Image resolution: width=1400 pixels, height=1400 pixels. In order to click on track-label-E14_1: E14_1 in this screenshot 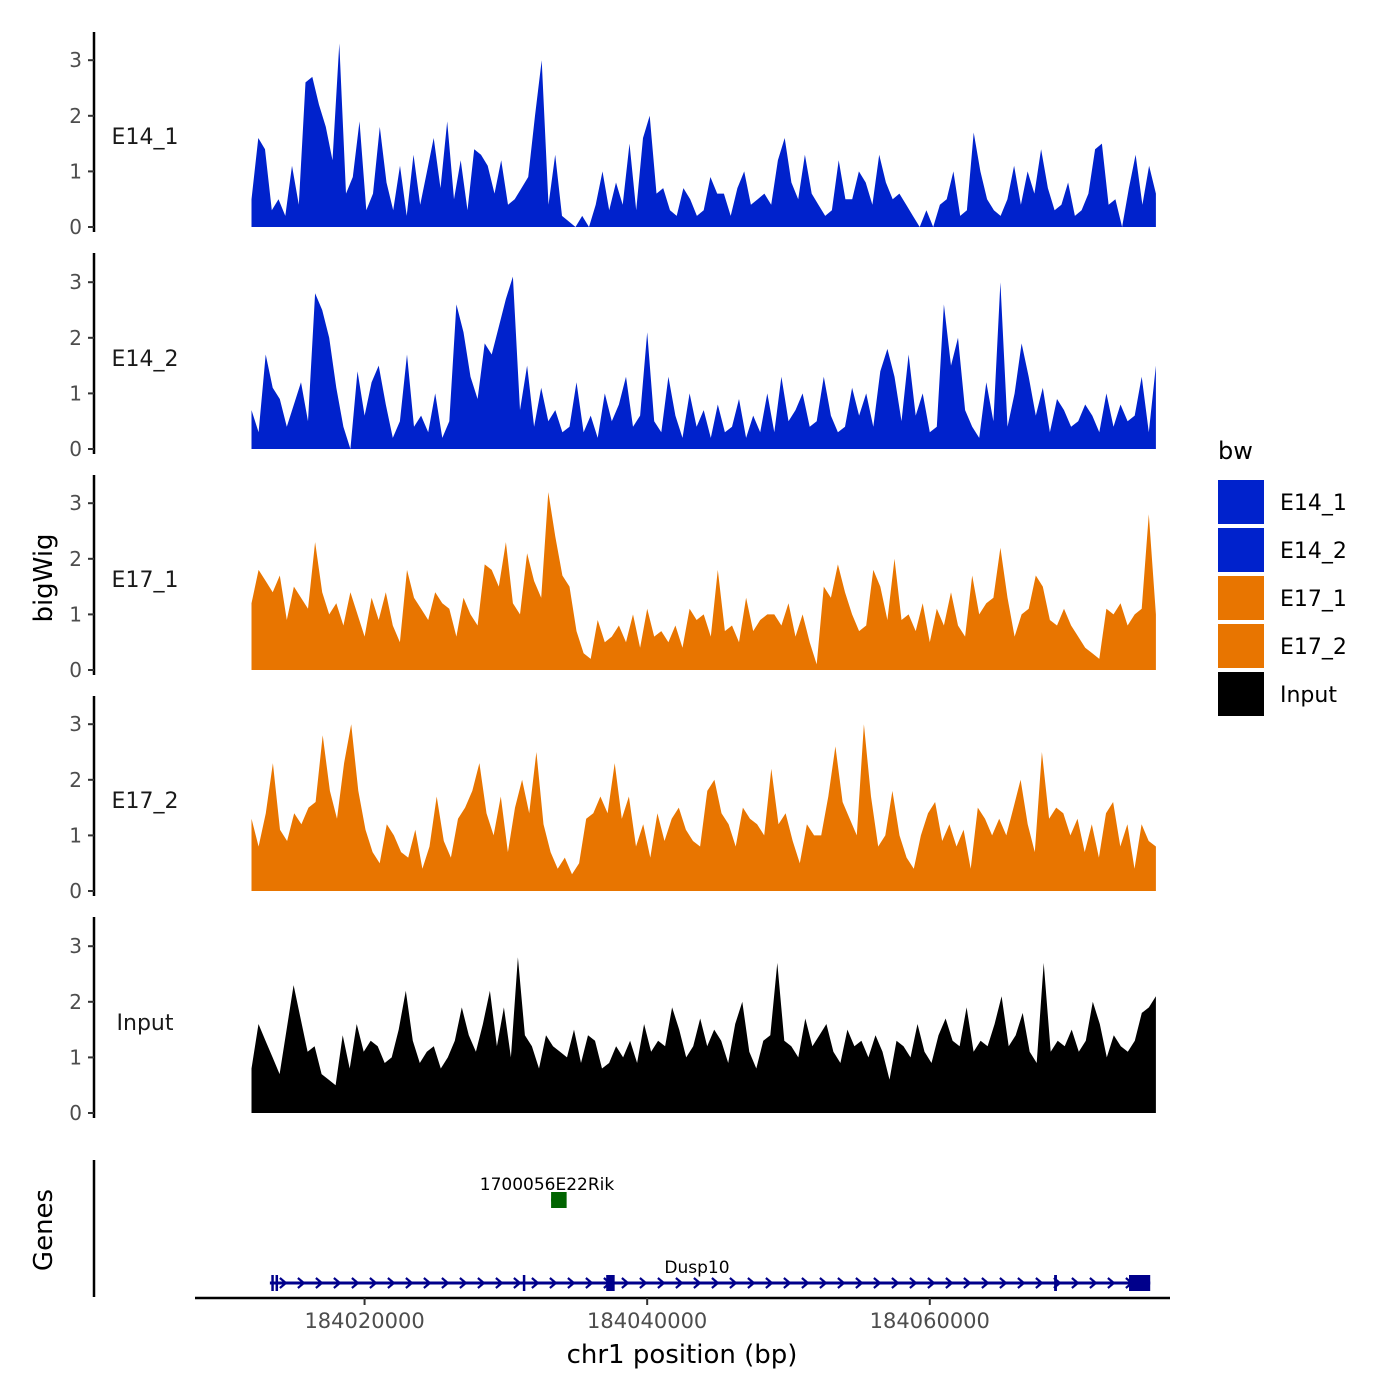, I will do `click(145, 137)`.